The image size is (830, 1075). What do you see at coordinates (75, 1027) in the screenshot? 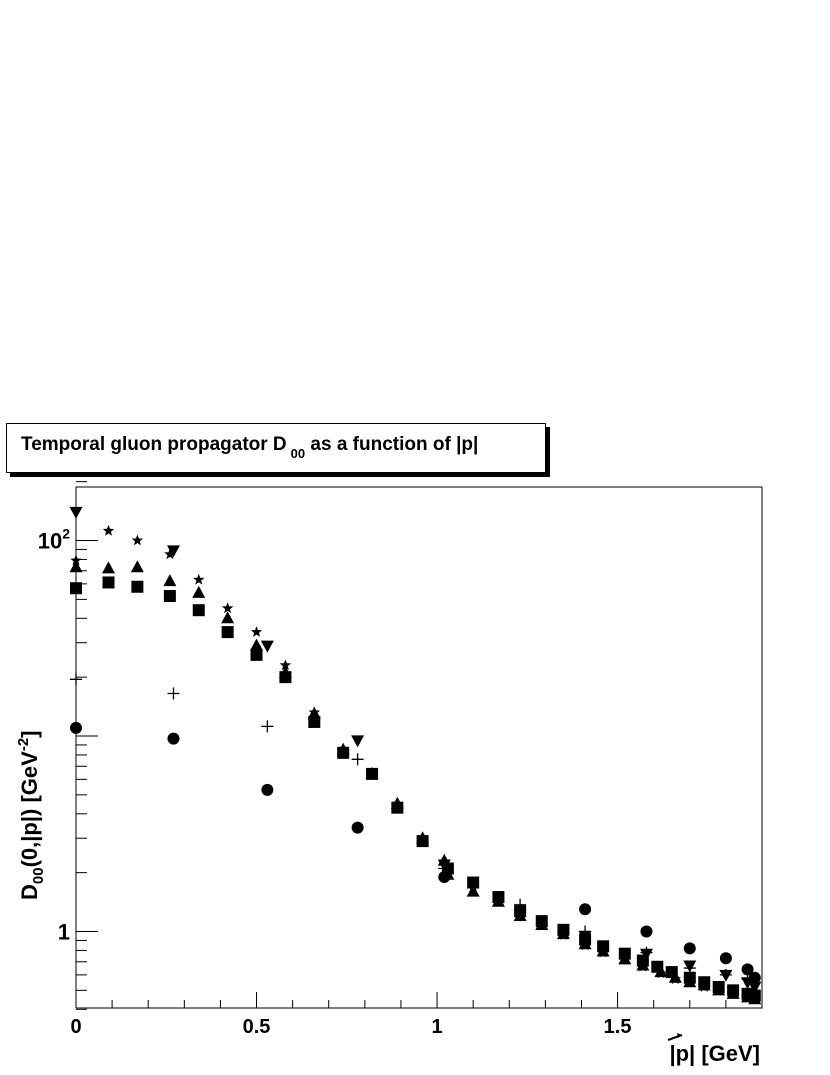
I see `x-tick-label: 0` at bounding box center [75, 1027].